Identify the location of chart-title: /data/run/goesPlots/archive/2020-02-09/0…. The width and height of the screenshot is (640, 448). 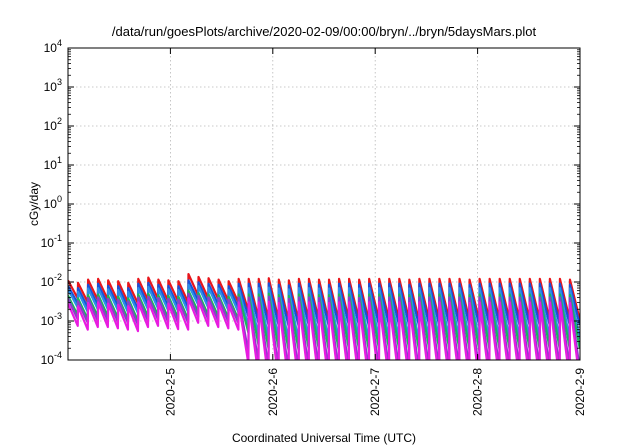
(324, 31).